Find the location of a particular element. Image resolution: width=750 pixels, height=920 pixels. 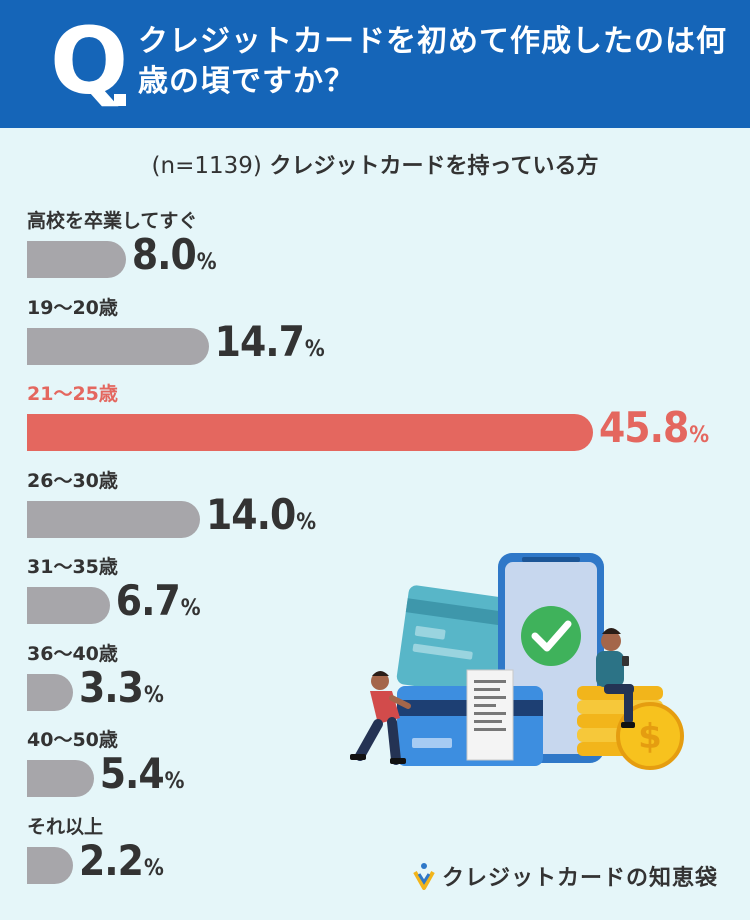

header-banner: Q クレジットカードを初めて作成したのは何歳の頃ですか？ is located at coordinates (375, 64).